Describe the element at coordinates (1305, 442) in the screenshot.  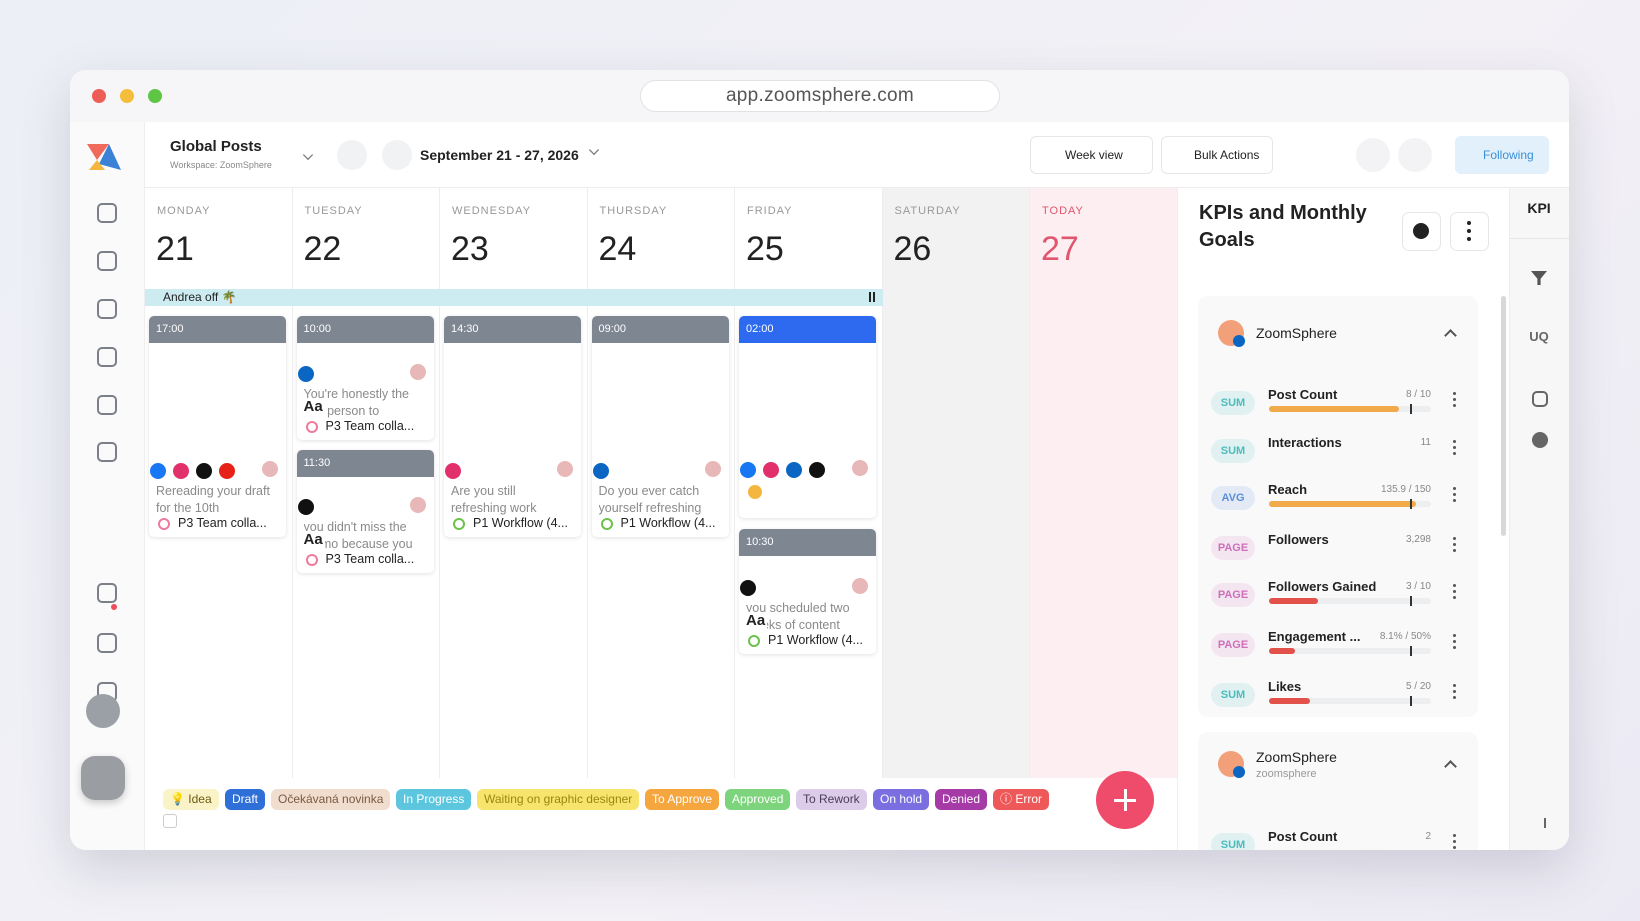
I see `metric-name: Interactions` at that location.